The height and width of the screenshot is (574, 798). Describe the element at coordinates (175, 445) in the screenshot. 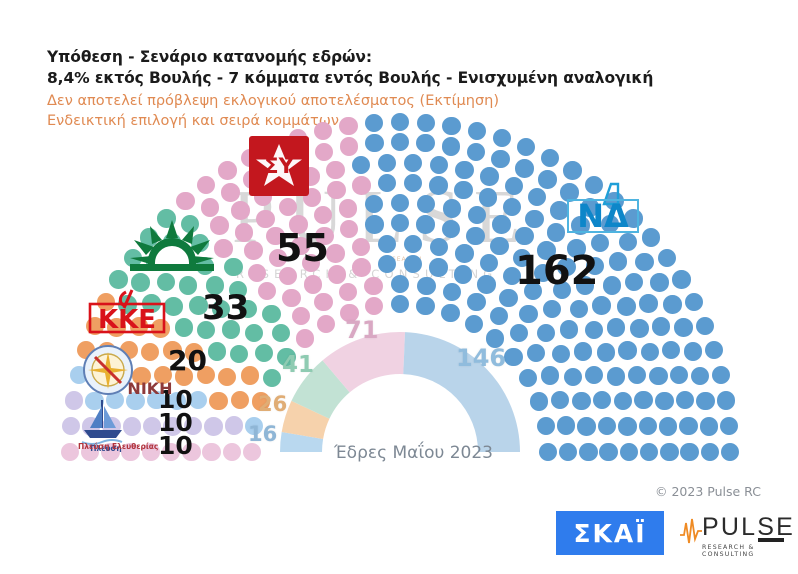

I see `seat-count-plefsi: 10` at that location.